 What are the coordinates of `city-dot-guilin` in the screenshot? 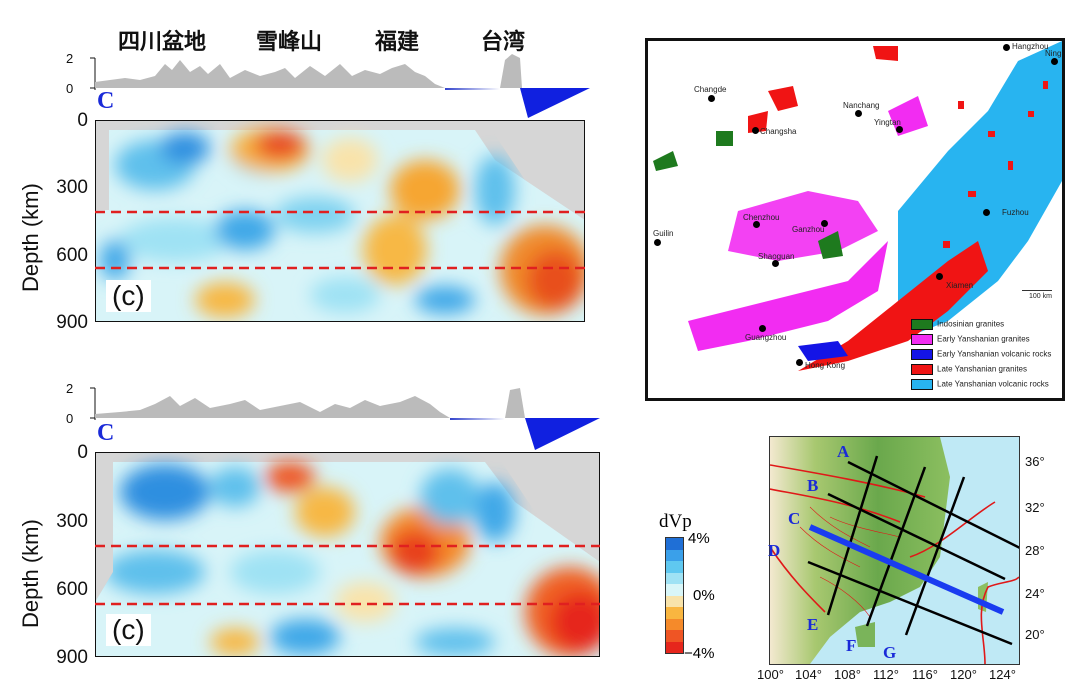 It's located at (657, 242).